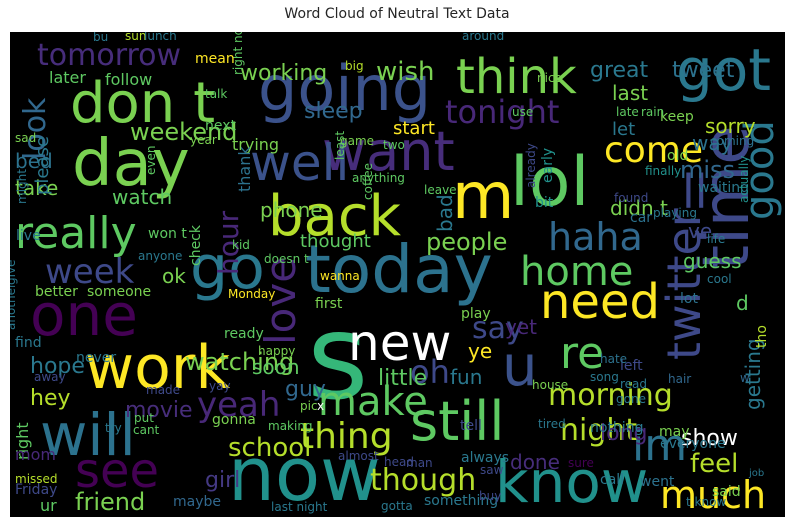 This screenshot has height=526, width=794. What do you see at coordinates (485, 458) in the screenshot?
I see `word-always: always` at bounding box center [485, 458].